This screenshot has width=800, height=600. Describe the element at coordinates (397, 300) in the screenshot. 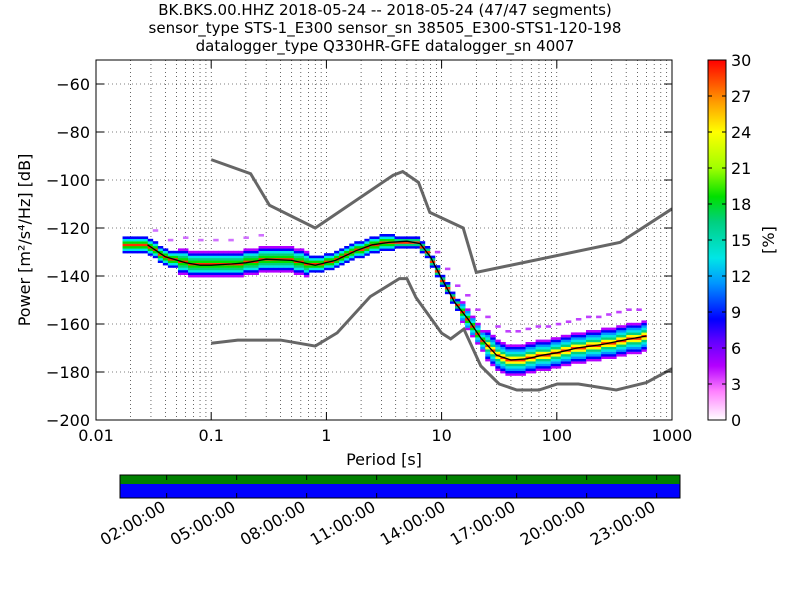

I see `mean-curve` at that location.